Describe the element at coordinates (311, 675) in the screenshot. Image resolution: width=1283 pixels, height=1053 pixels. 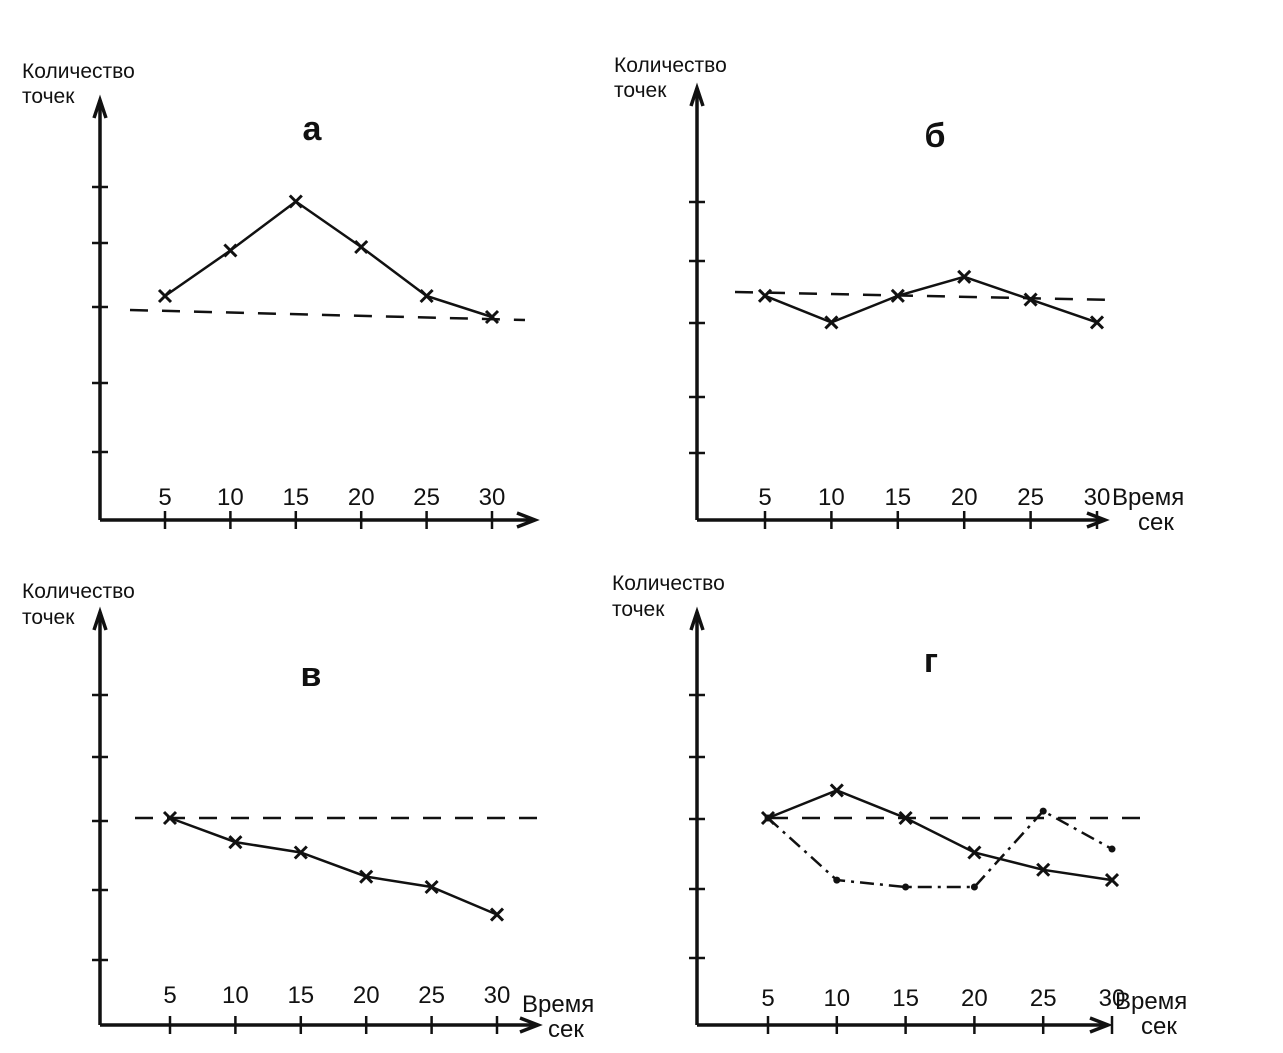
I see `panel-letter: в` at that location.